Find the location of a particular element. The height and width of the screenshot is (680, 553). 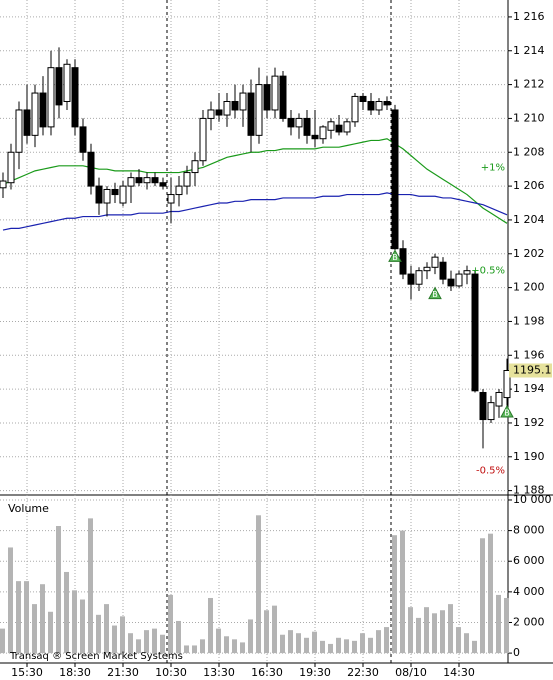

x-tick-label: 15:30 is located at coordinates (27, 672).